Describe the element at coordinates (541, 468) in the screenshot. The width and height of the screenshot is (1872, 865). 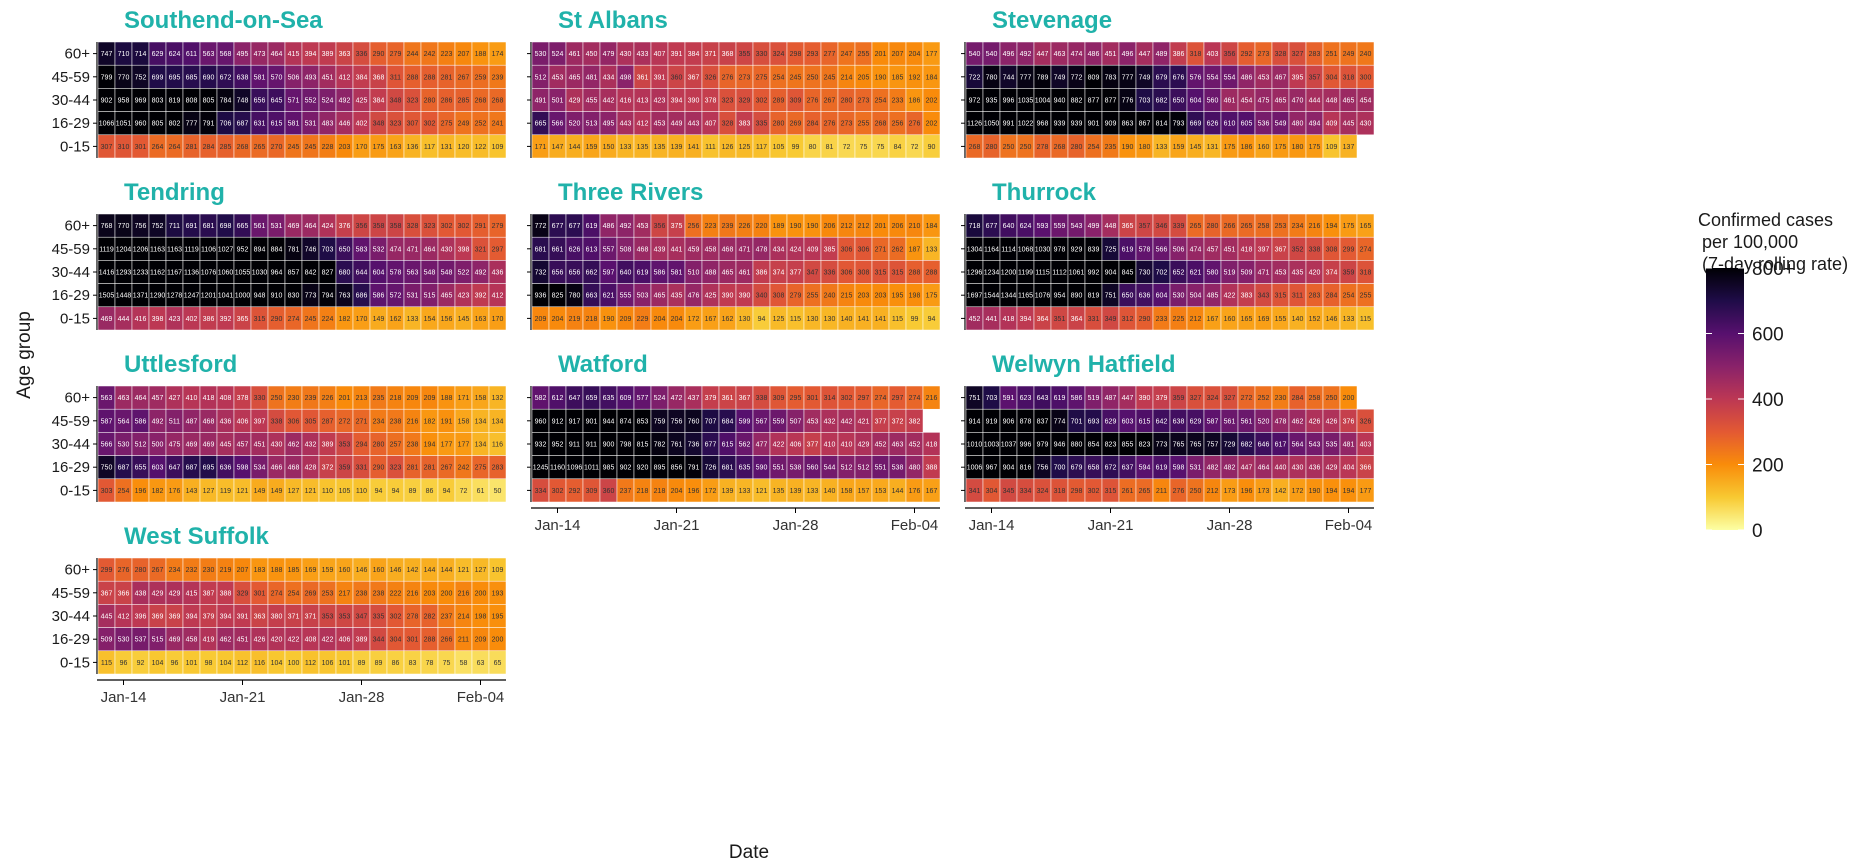
I see `cell-value: 1245` at that location.